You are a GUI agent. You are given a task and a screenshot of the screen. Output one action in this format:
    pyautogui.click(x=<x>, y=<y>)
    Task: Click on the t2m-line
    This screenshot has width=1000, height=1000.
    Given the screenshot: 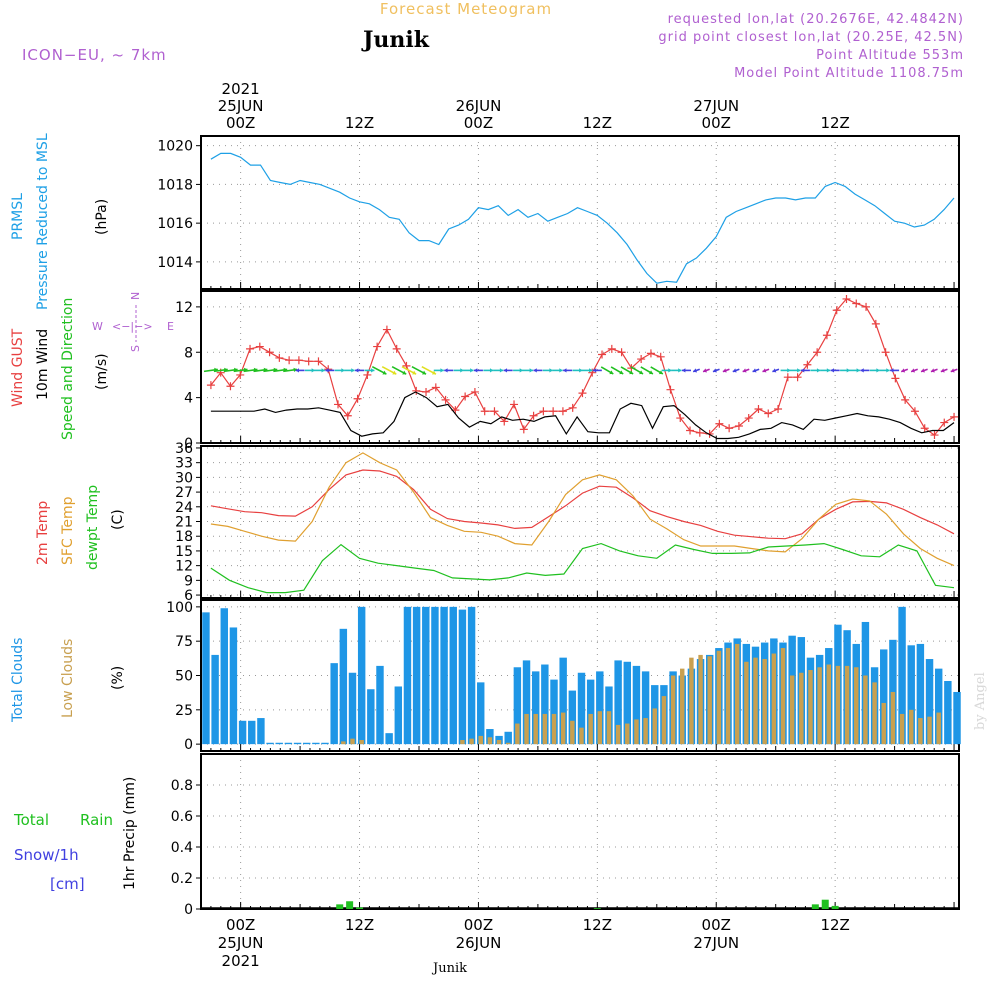 What is the action you would take?
    pyautogui.click(x=582, y=504)
    